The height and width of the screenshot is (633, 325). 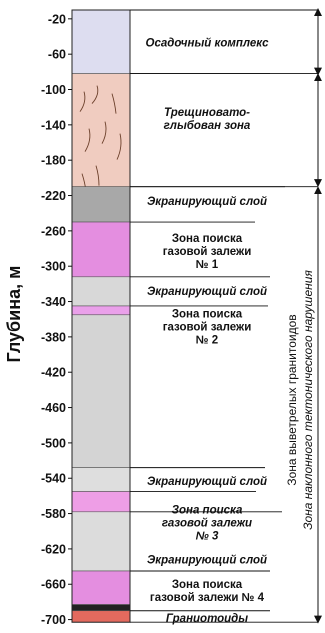 I want to click on tick-label: -20, so click(x=57, y=19).